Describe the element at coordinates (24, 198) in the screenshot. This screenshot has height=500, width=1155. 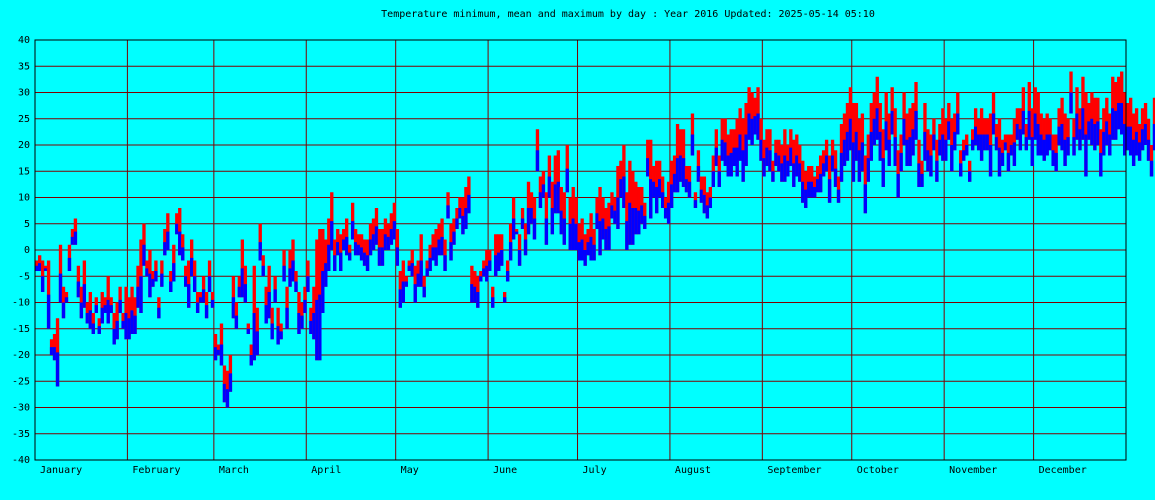
I see `y-tick-label: 10` at that location.